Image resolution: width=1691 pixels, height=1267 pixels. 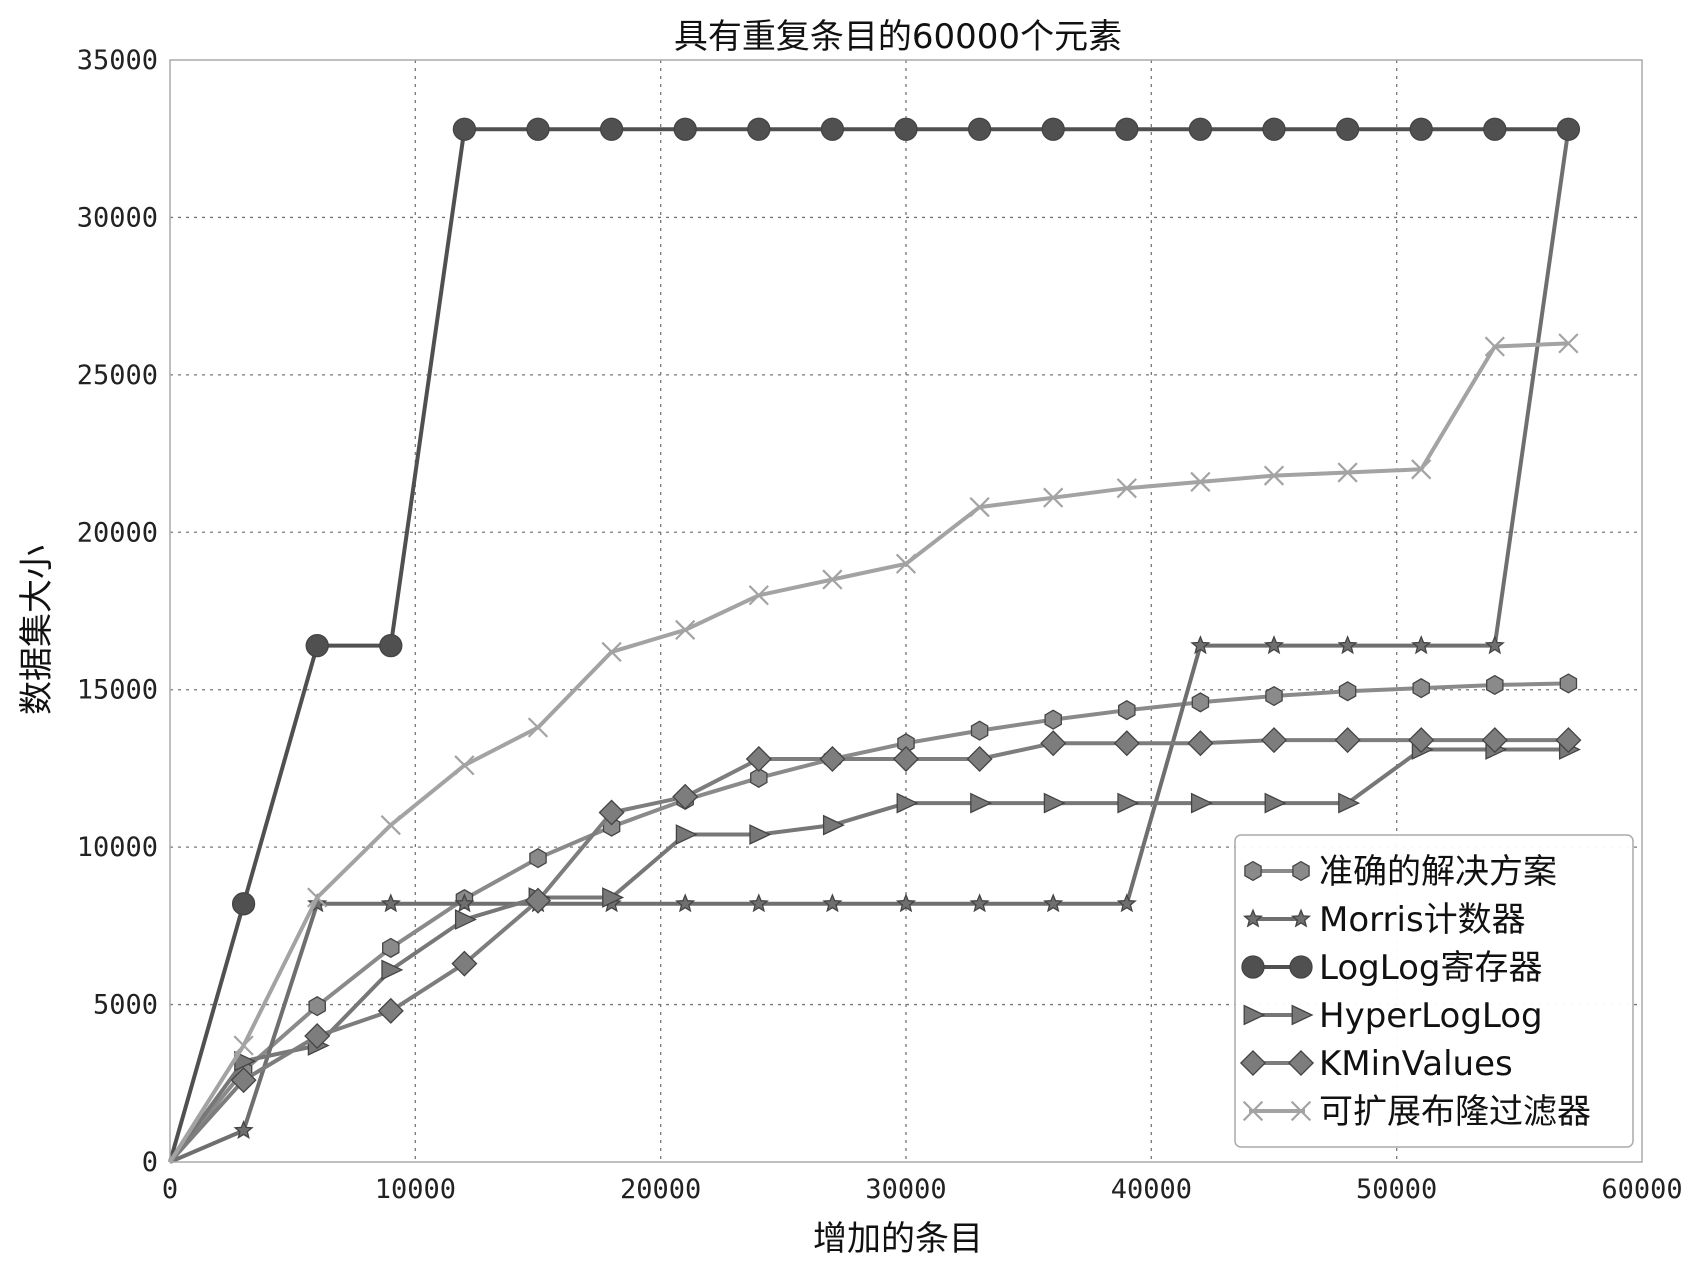 I want to click on legend-label: Morris计数器, so click(x=1422, y=920).